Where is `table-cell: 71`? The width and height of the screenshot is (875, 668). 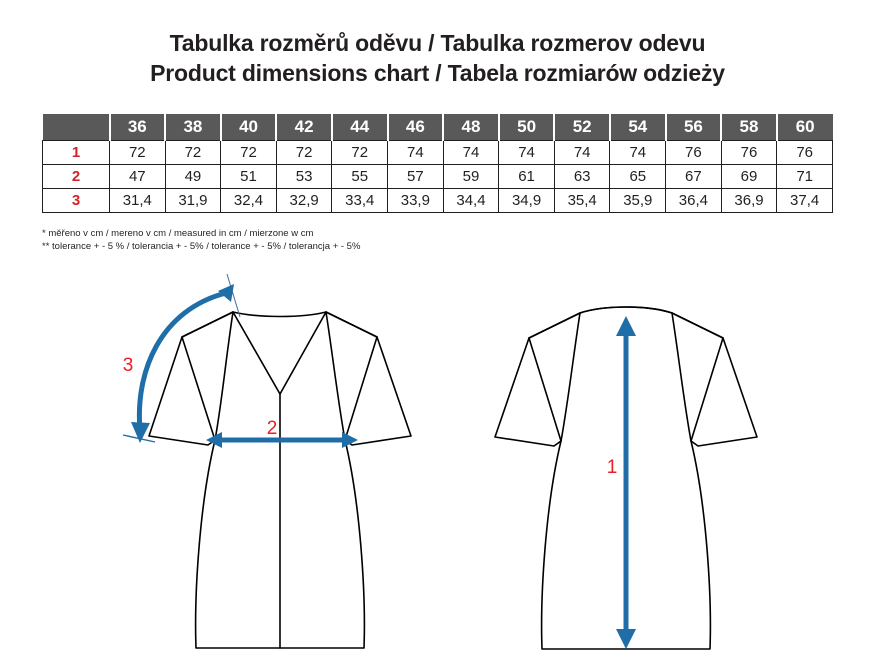 table-cell: 71 is located at coordinates (804, 176).